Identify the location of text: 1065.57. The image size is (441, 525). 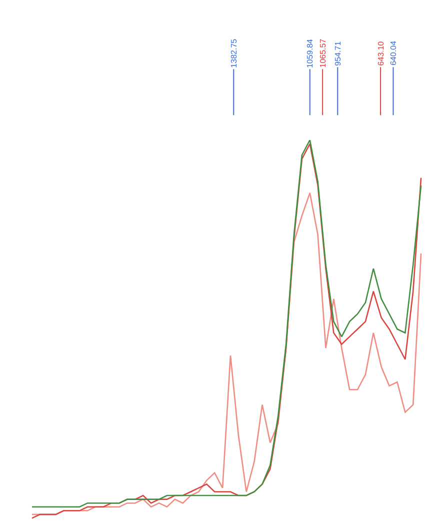
(323, 53).